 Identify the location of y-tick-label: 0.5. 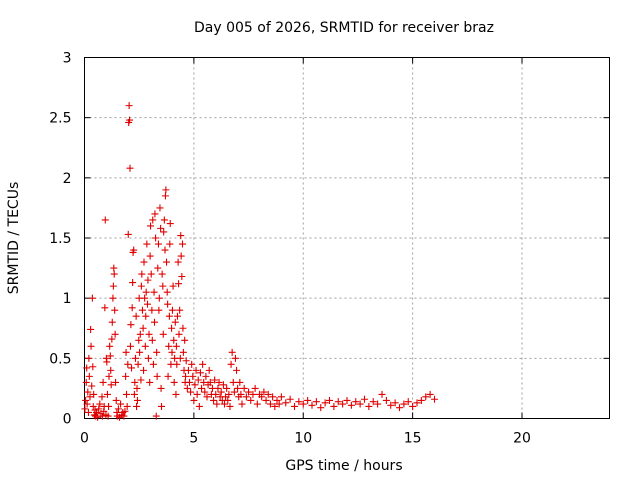
(60, 359).